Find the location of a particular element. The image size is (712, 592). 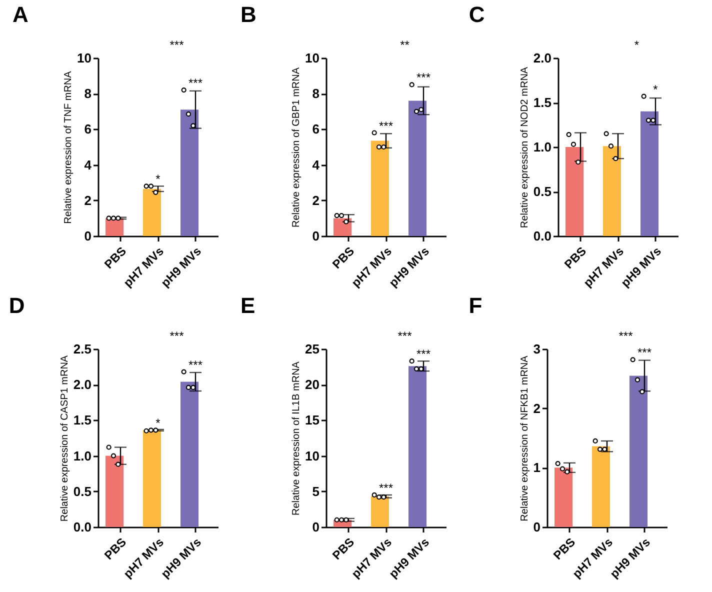

y-axis-title: Relative expression of IL1B mRNA is located at coordinates (296, 438).